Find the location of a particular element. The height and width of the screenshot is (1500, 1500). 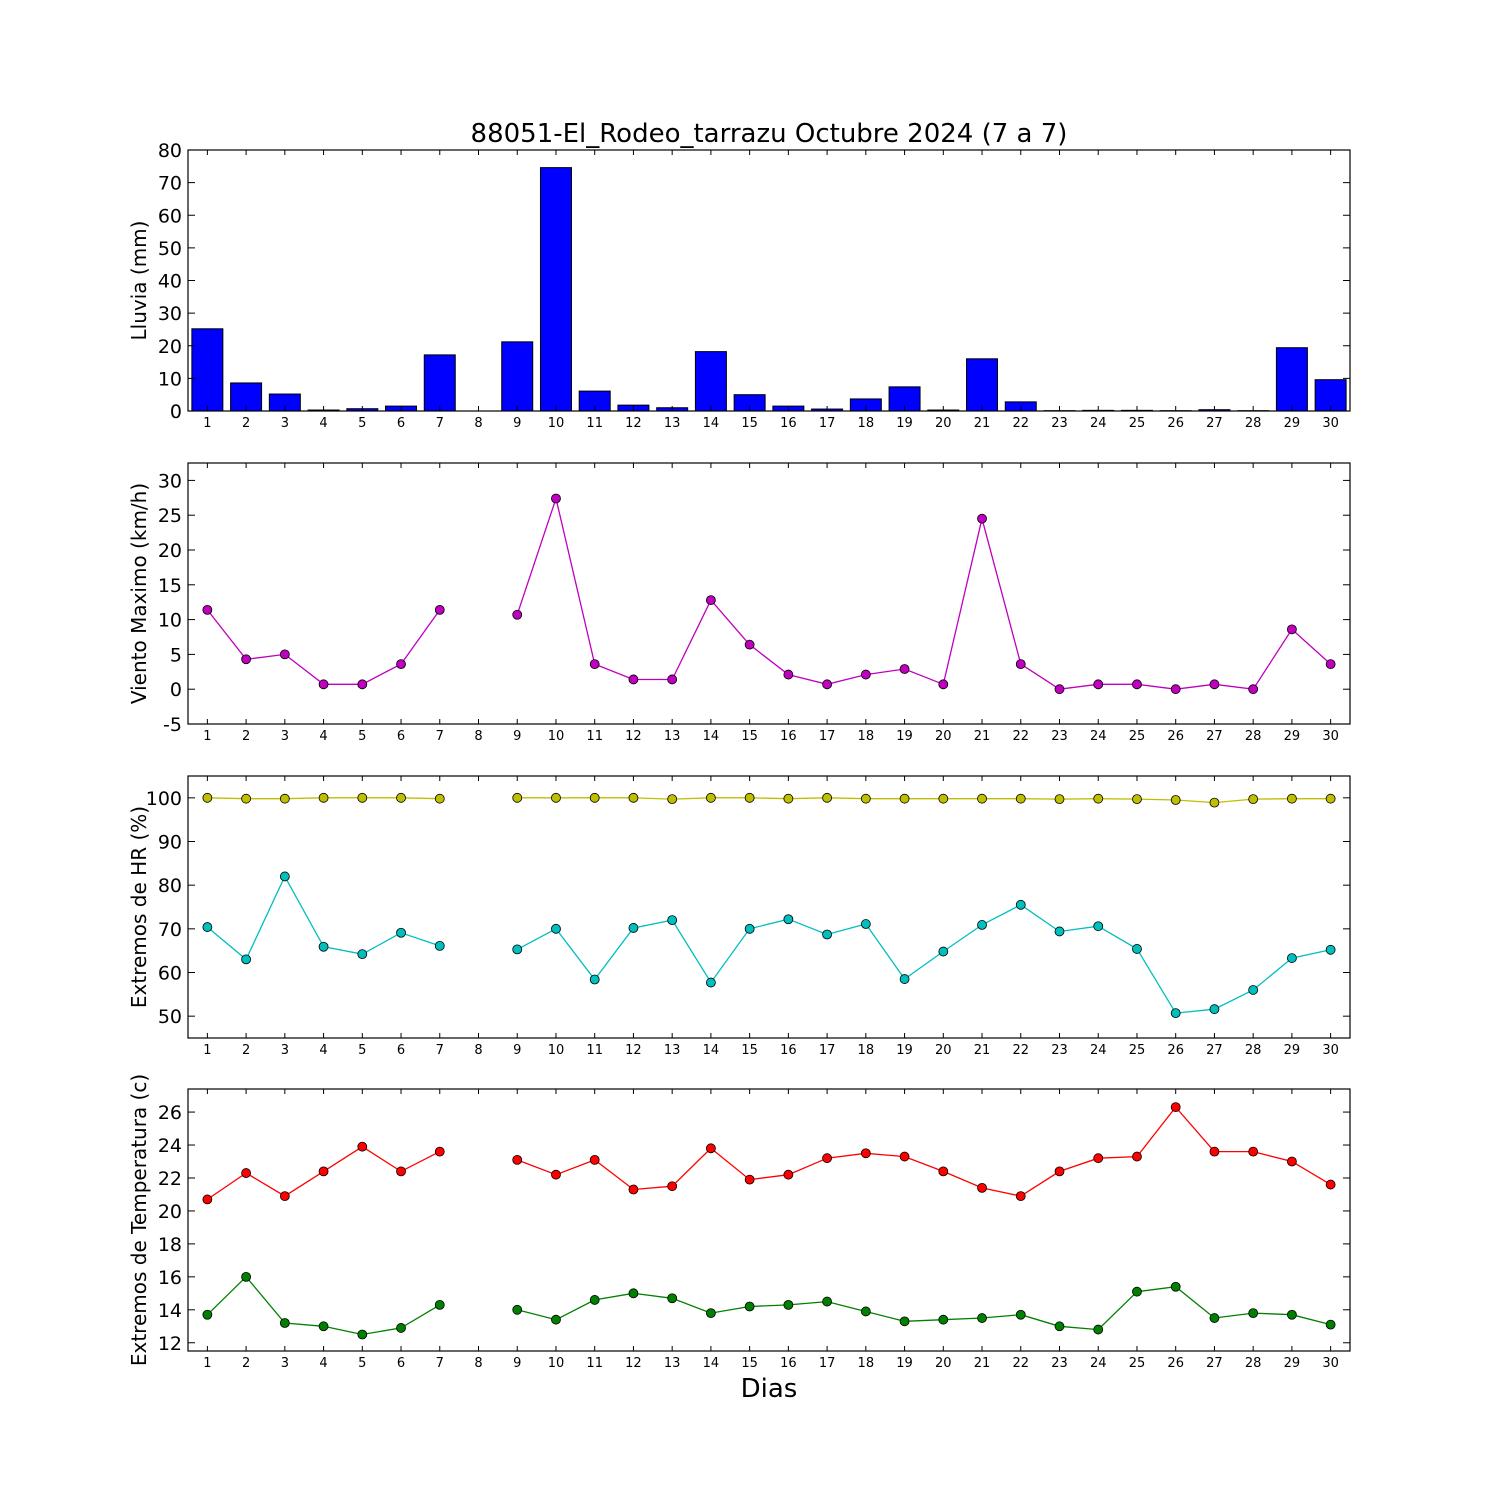

wind-xtick-label: 18 is located at coordinates (866, 736).